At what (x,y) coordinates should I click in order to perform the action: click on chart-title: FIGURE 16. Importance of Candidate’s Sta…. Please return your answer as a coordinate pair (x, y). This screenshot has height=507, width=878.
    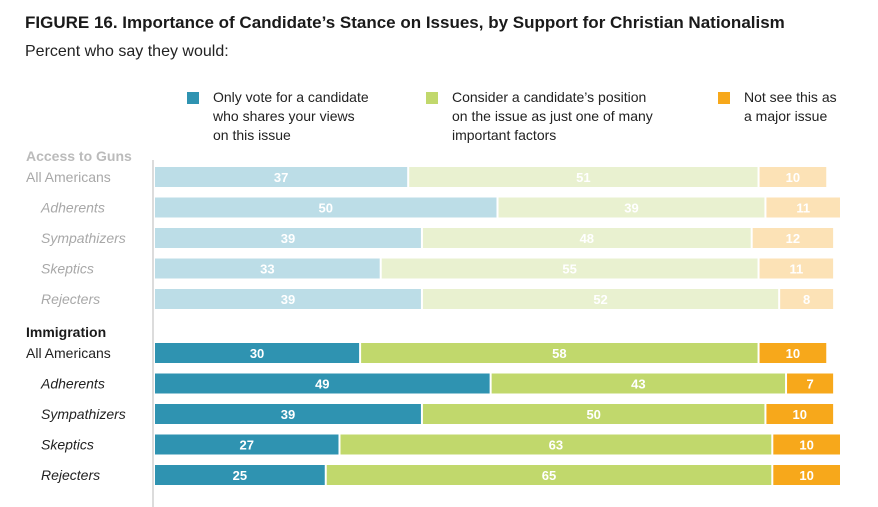
    Looking at the image, I should click on (405, 22).